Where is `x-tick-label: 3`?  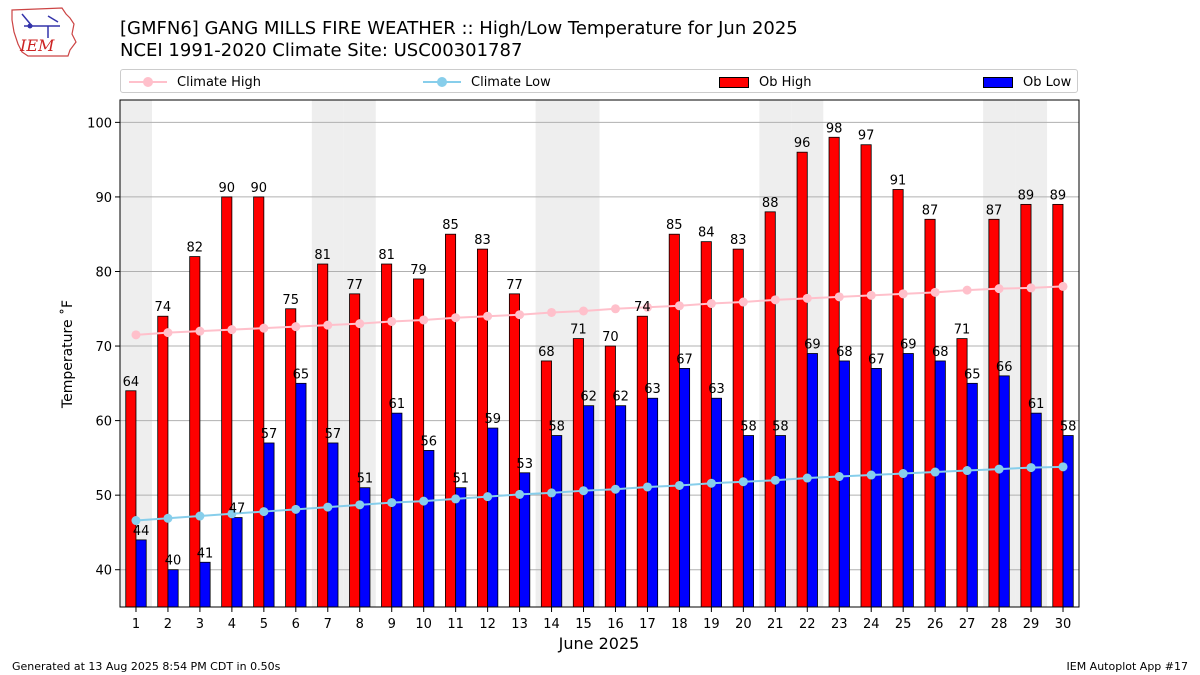 x-tick-label: 3 is located at coordinates (200, 624).